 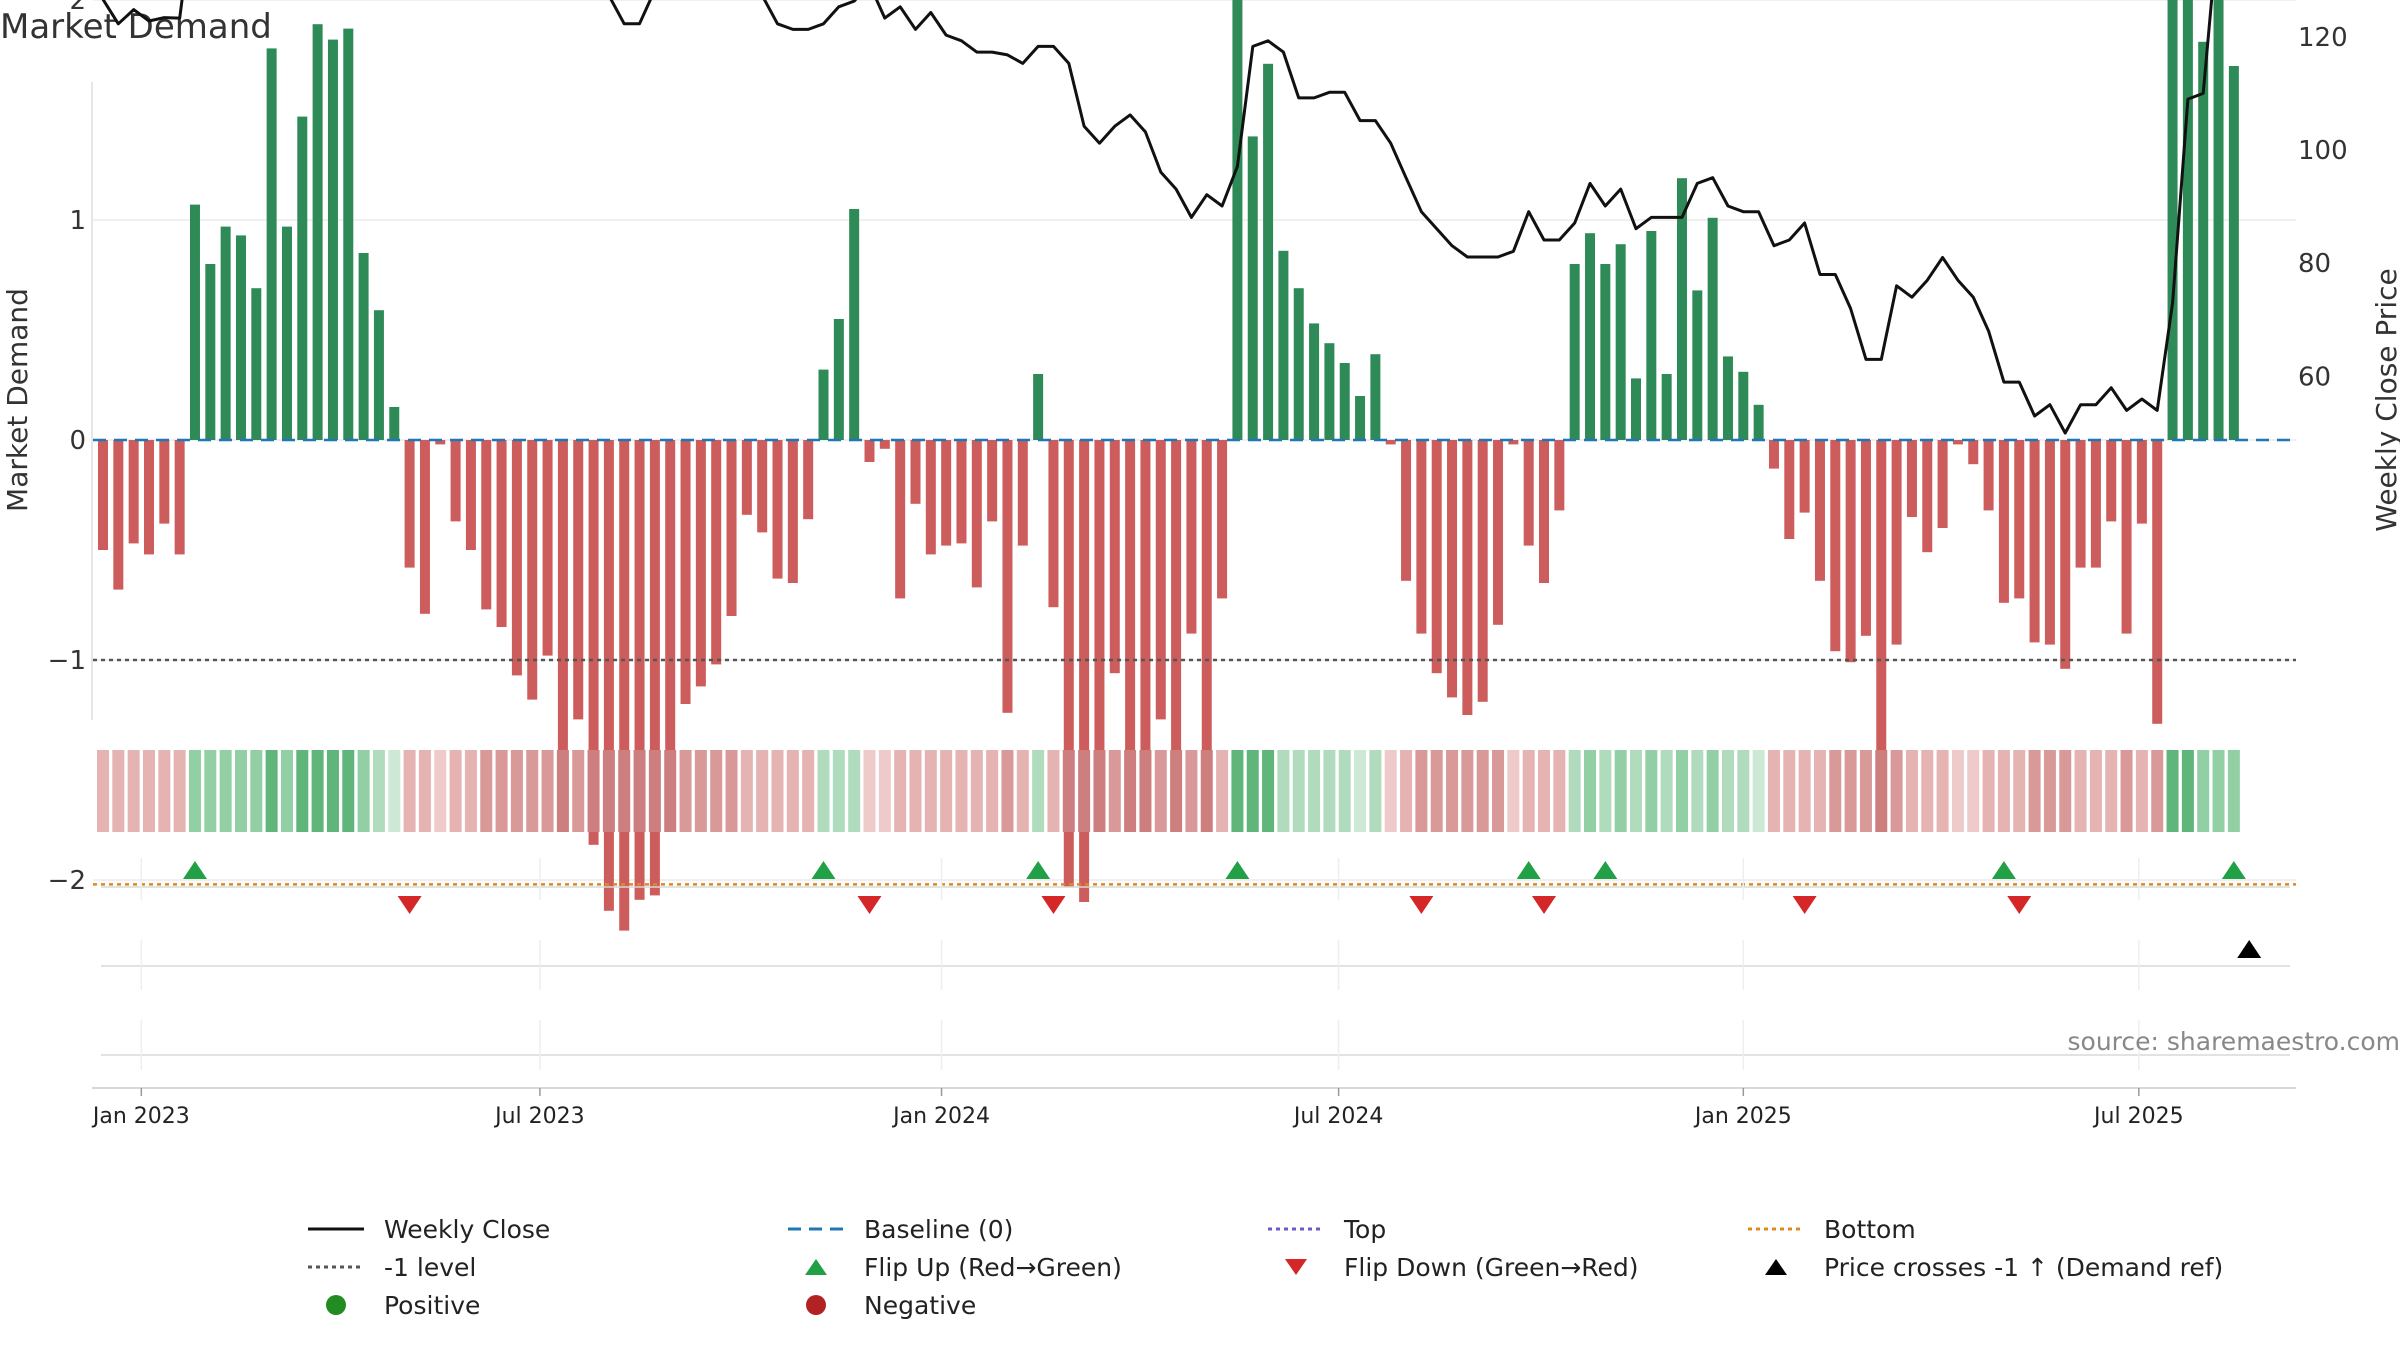 What do you see at coordinates (1491, 1267) in the screenshot?
I see `legend-label: Flip Down (Green→Red)` at bounding box center [1491, 1267].